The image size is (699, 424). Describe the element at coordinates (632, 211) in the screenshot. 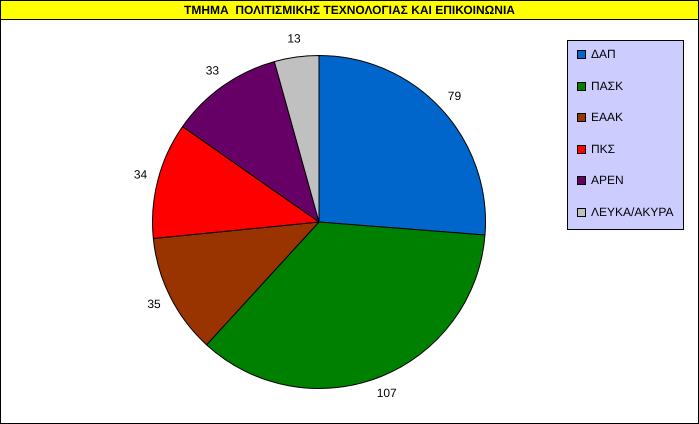

I see `legend-label: ΛΕΥΚΑ/ΑΚΥΡΑ` at that location.